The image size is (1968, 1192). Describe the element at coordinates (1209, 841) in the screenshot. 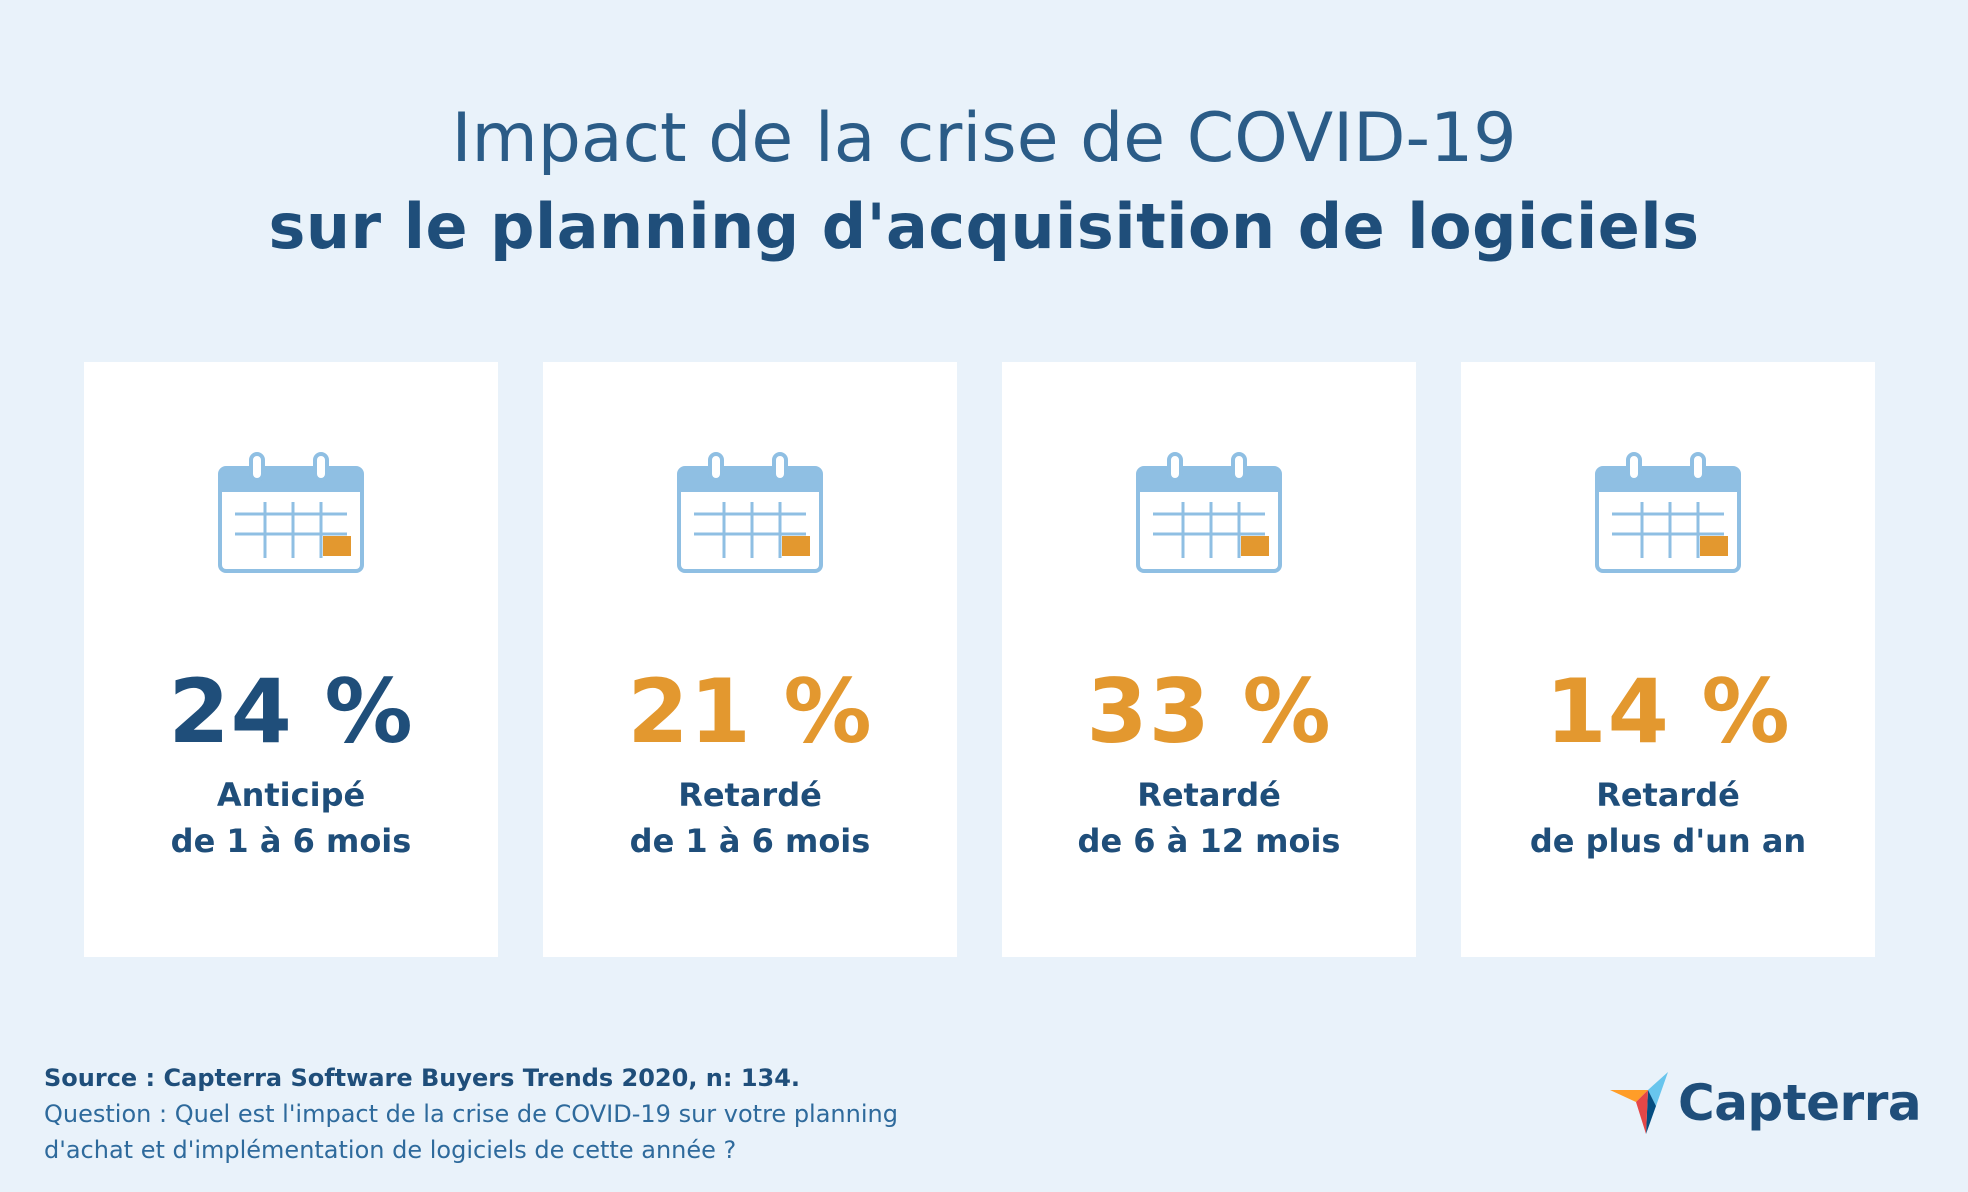

I see `stat-label-line-2: de 6 à 12 mois` at that location.